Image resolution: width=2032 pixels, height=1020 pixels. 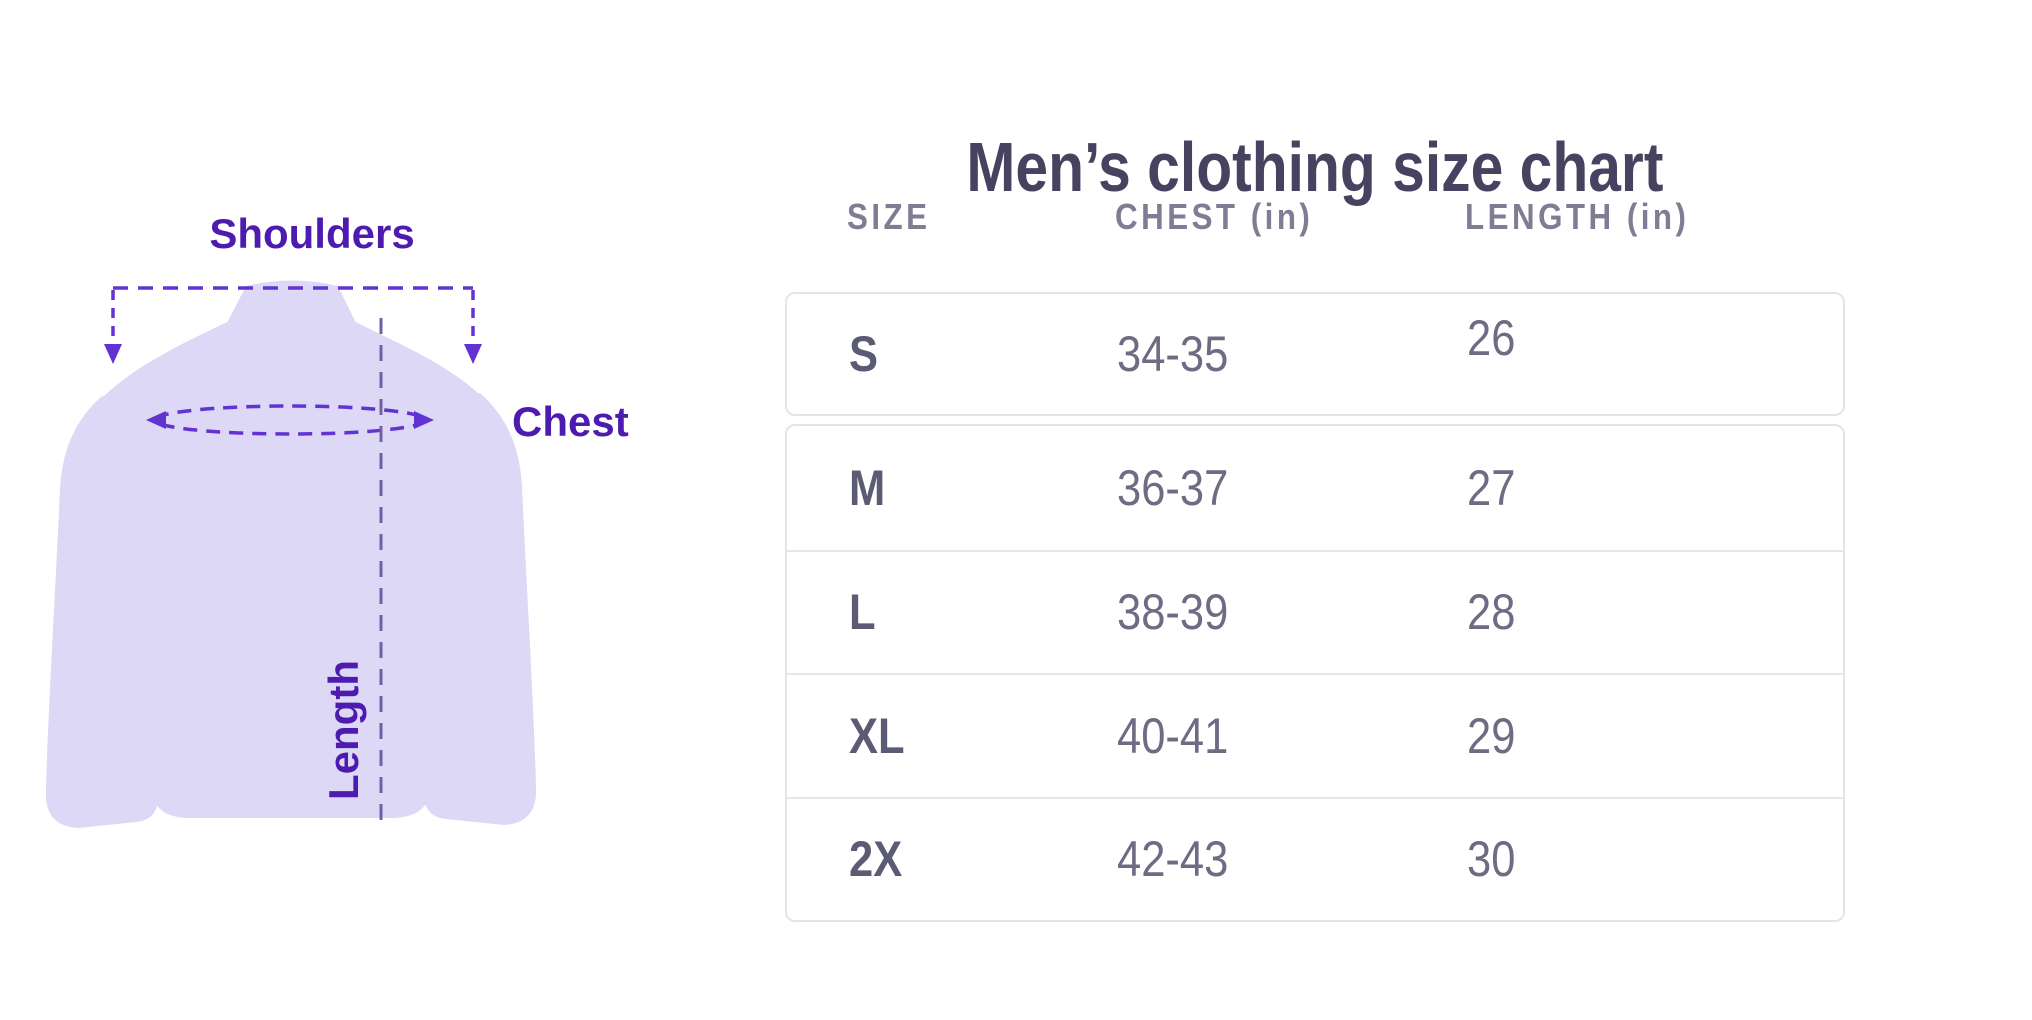 I want to click on arrow-right-icon, so click(x=424, y=420).